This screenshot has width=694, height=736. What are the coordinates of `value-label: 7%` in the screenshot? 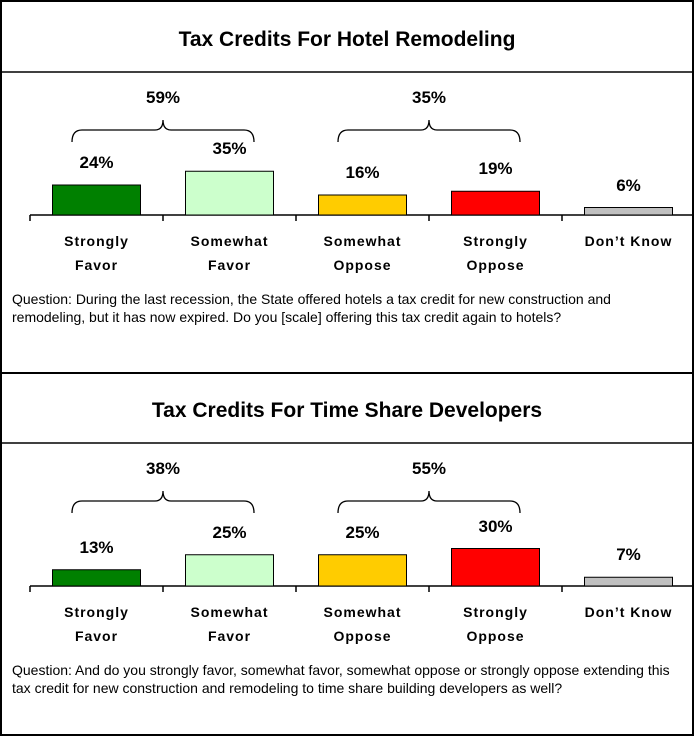 It's located at (628, 555).